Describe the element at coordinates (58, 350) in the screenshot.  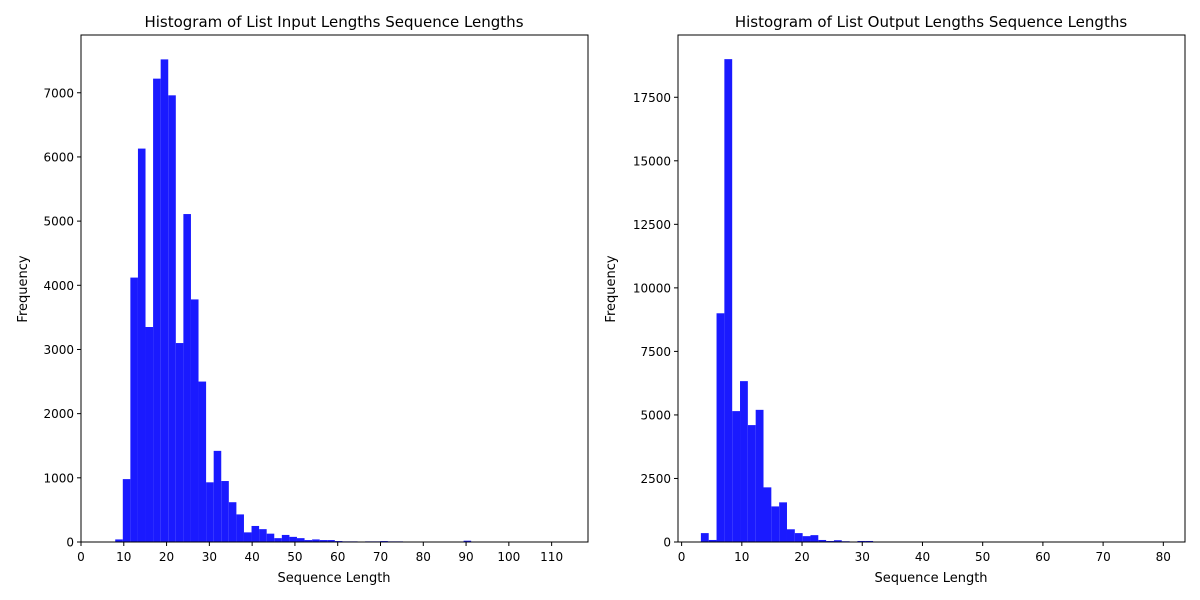
I see `y-tick-label: 3000` at that location.